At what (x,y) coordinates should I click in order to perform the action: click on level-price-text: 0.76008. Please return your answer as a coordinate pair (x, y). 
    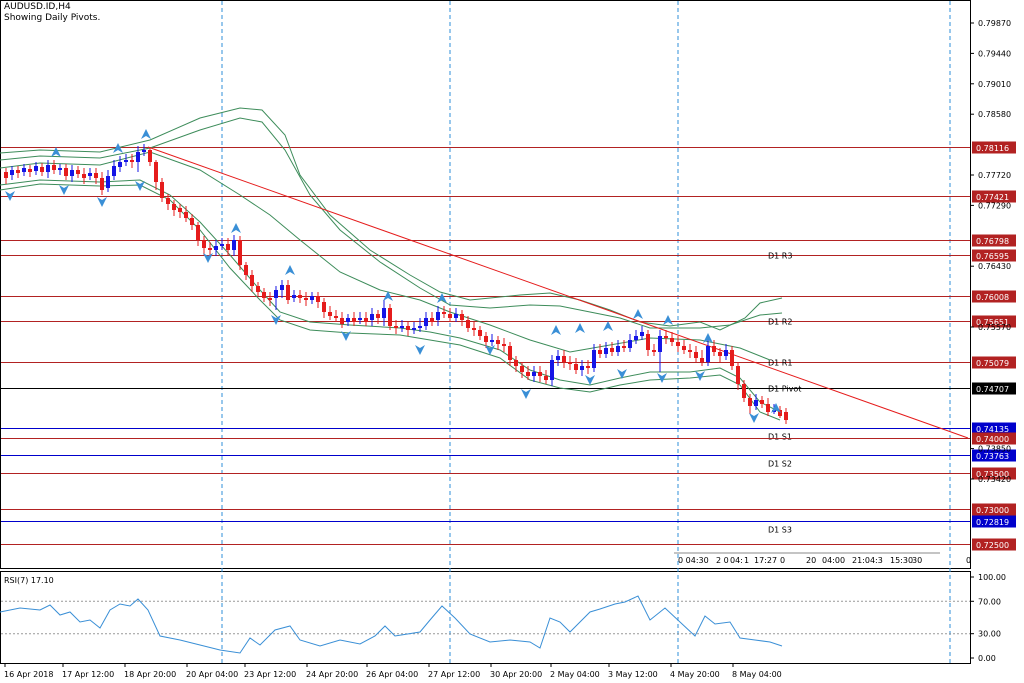
    Looking at the image, I should click on (992, 297).